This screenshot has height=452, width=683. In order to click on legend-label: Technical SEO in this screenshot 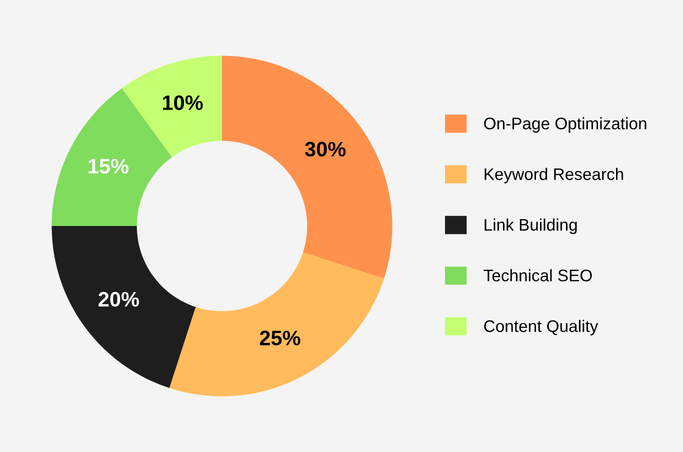, I will do `click(538, 275)`.